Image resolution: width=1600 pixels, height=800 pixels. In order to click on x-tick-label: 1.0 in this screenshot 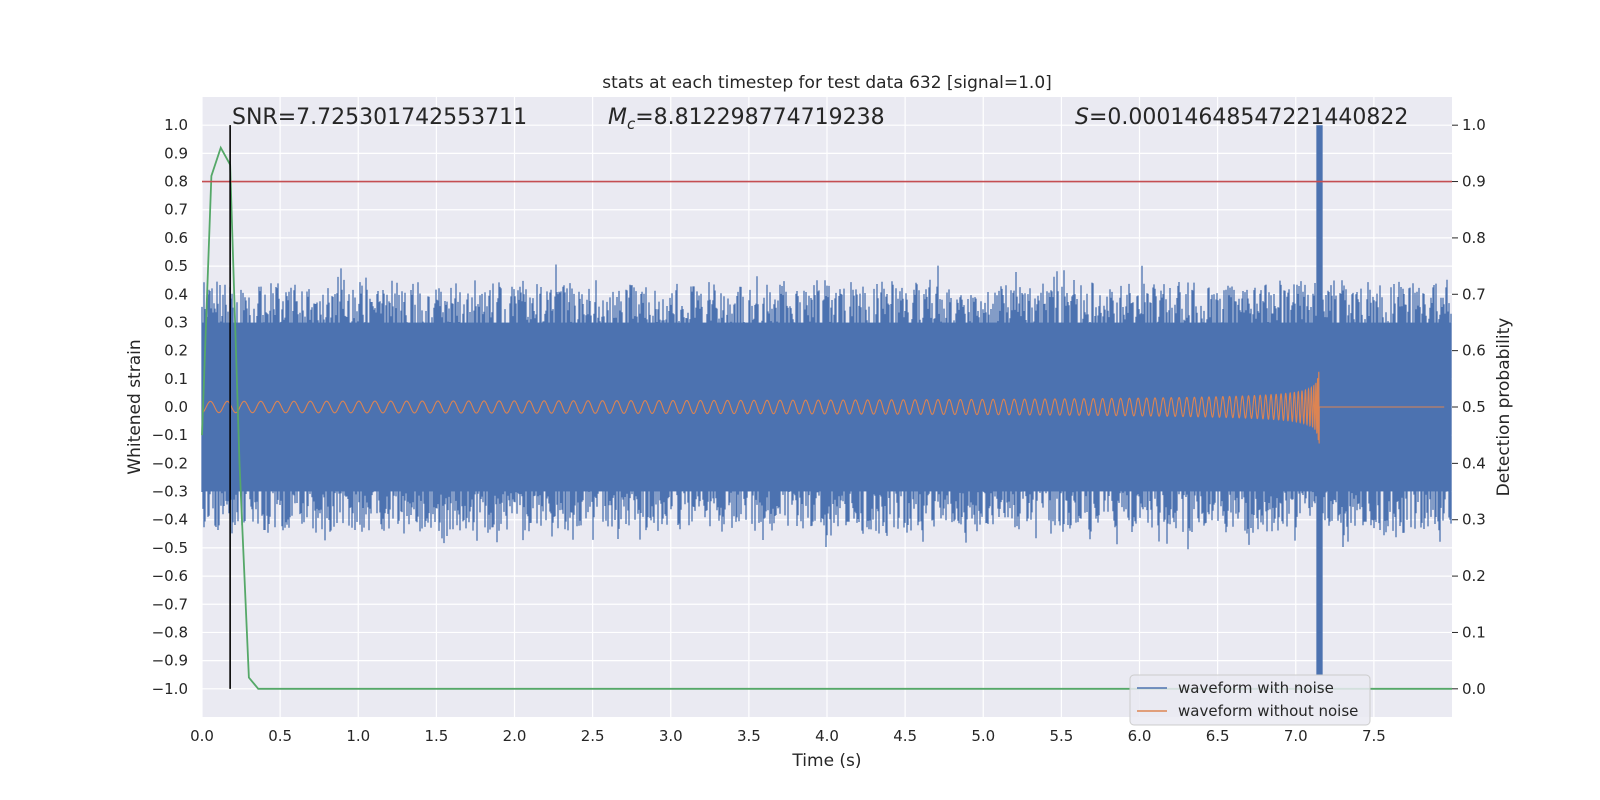, I will do `click(358, 736)`.